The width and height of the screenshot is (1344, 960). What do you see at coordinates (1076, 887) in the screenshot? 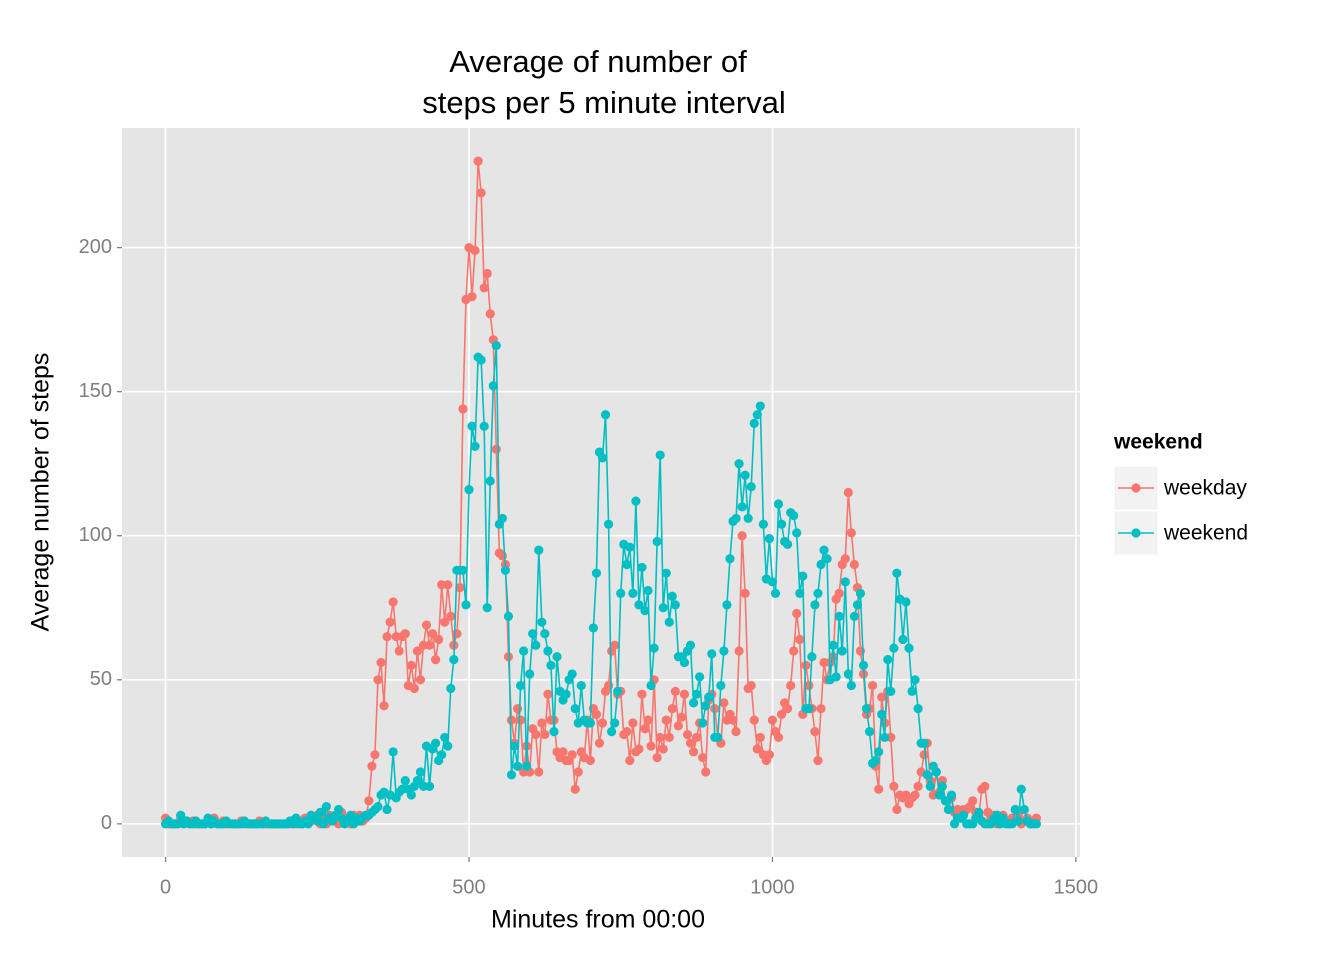
I see `x-tick-label: 1500` at bounding box center [1076, 887].